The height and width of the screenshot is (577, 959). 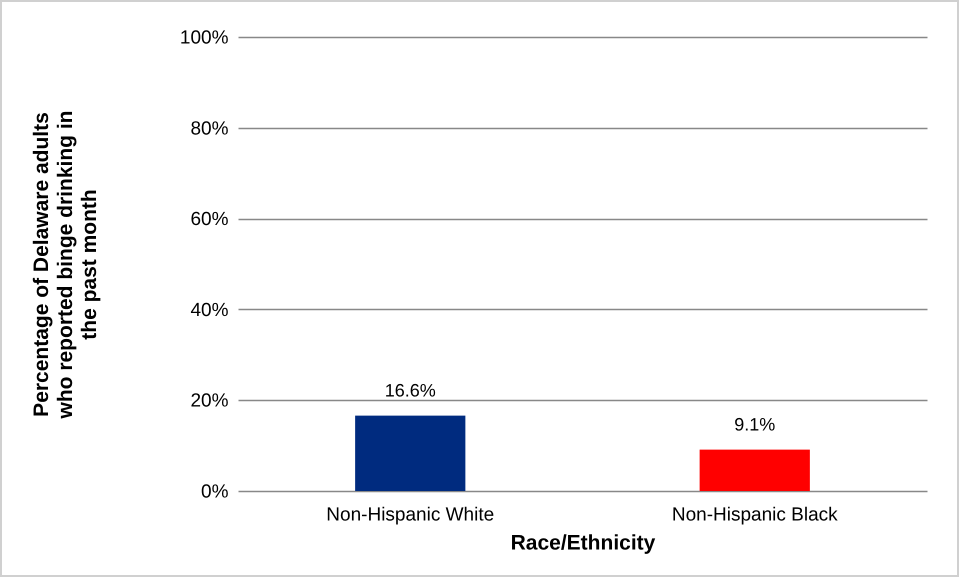 I want to click on y-tick-label: 0%, so click(x=215, y=492).